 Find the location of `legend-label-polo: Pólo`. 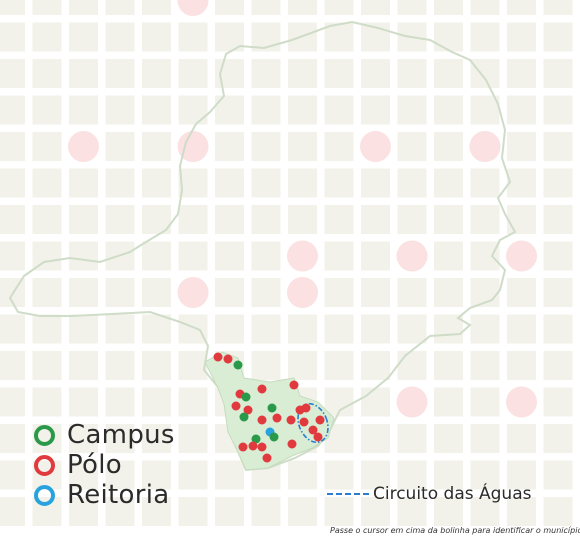

legend-label-polo: Pólo is located at coordinates (94, 465).